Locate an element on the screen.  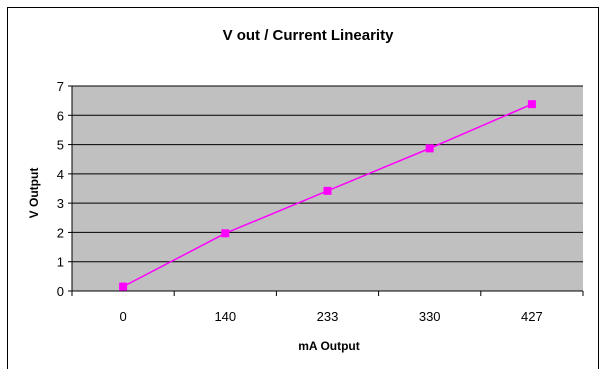
x-axis-ticks: 0 140 233 330 427 is located at coordinates (330, 316).